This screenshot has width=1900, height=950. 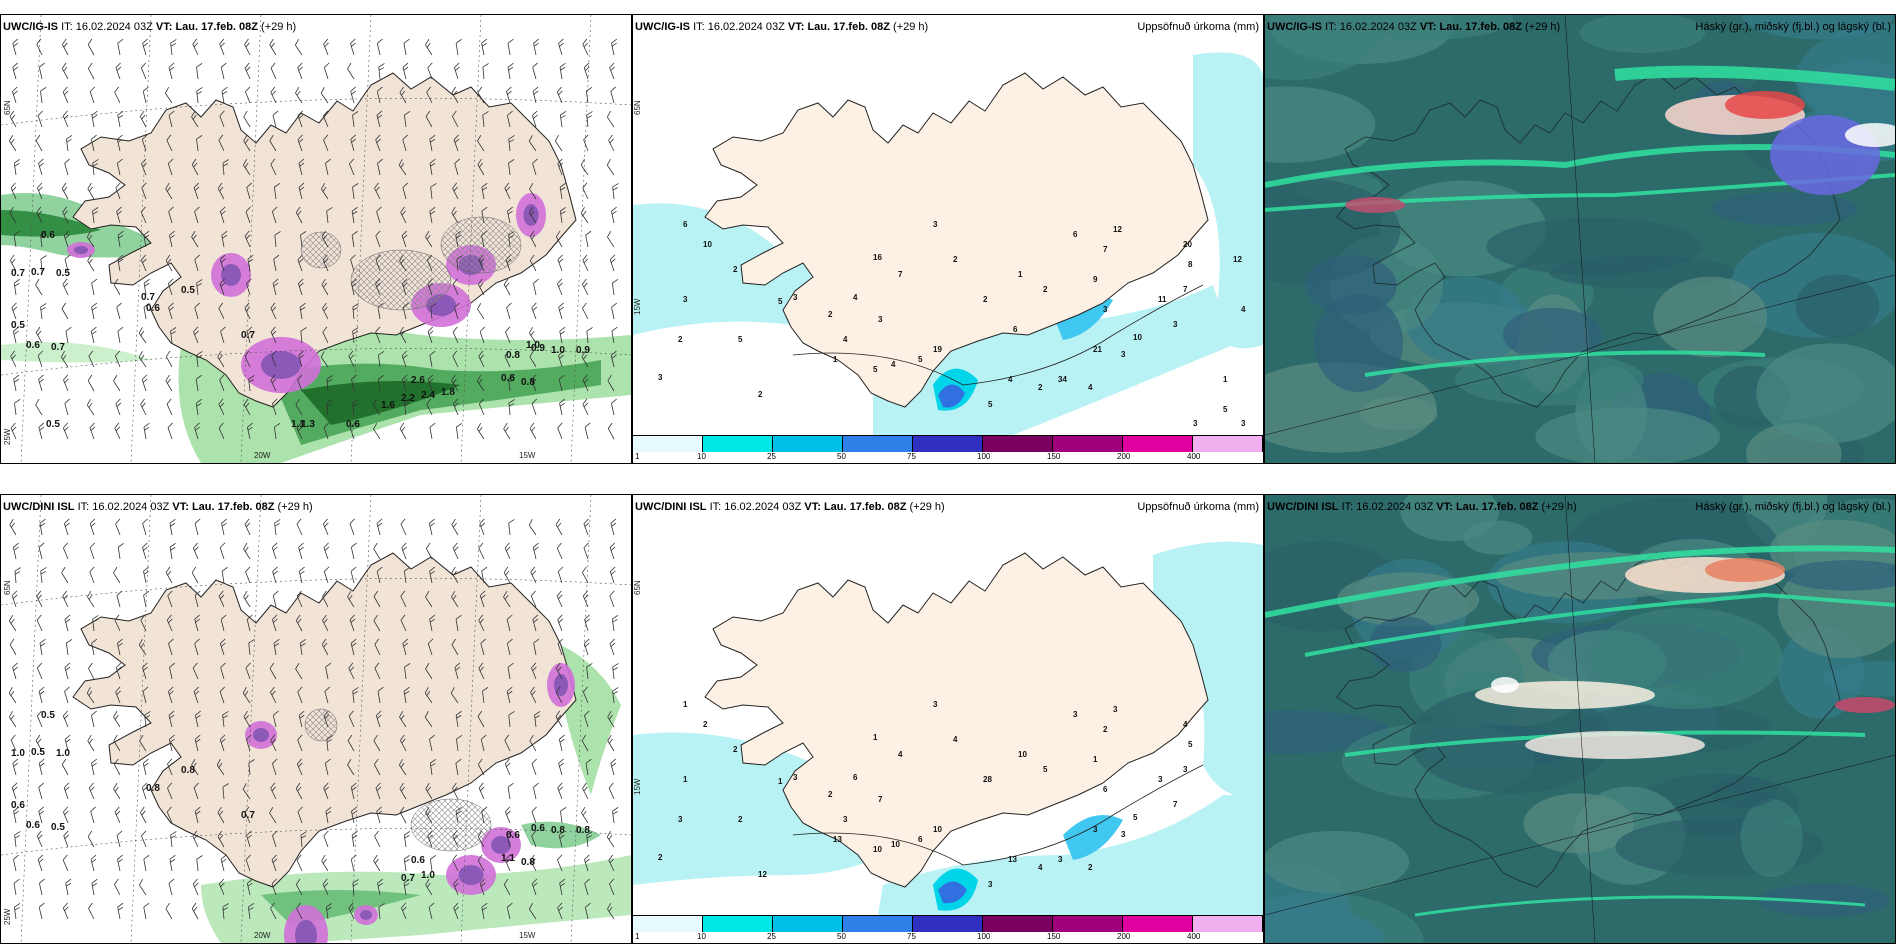 I want to click on value-label: 7, so click(x=880, y=799).